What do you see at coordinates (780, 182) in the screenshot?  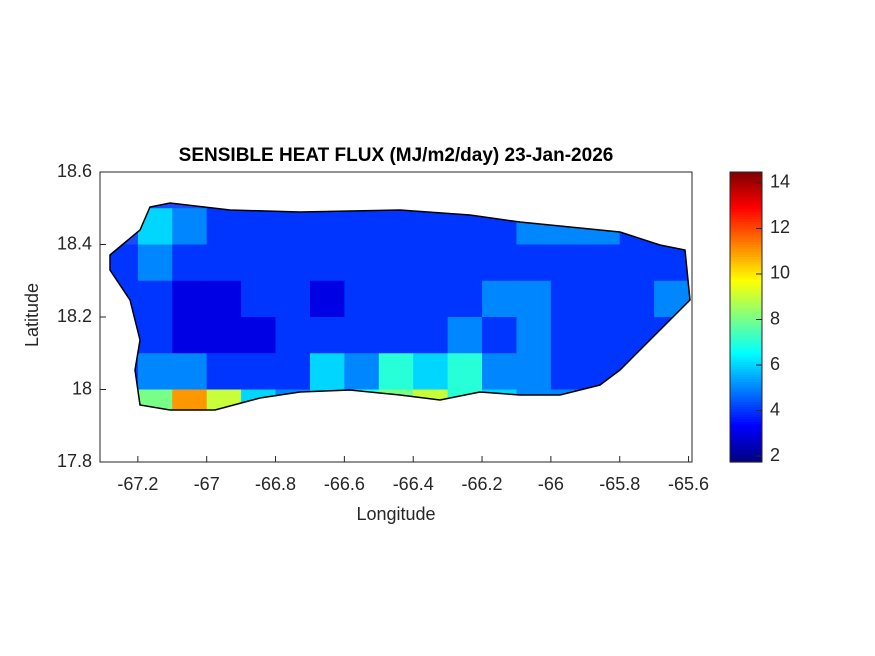 I see `colorbar-tick-label: 14` at bounding box center [780, 182].